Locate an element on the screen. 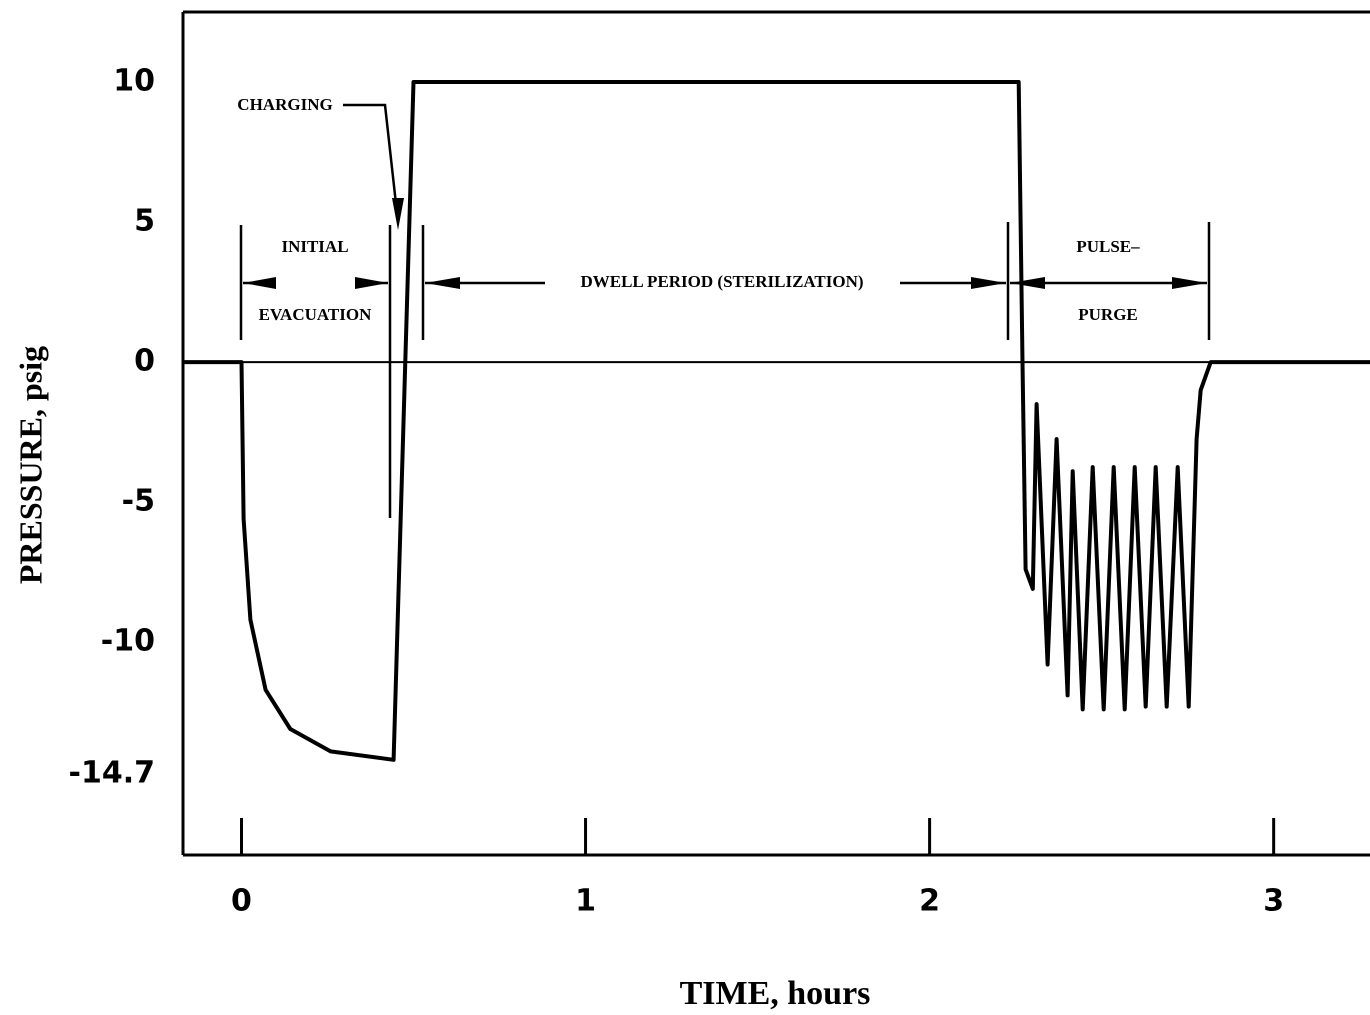 Image resolution: width=1370 pixels, height=1015 pixels. y-tick-label: 5 is located at coordinates (144, 221).